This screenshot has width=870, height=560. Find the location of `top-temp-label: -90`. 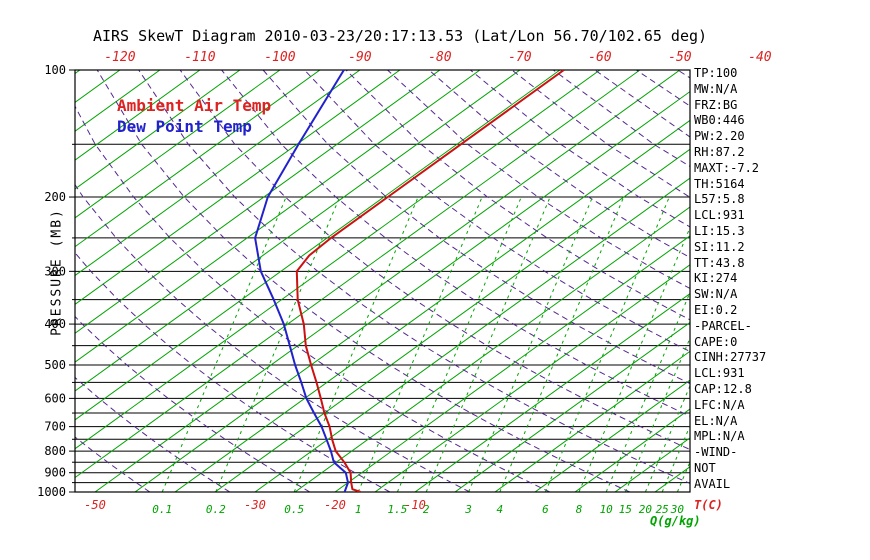

top-temp-label: -90 is located at coordinates (360, 57).